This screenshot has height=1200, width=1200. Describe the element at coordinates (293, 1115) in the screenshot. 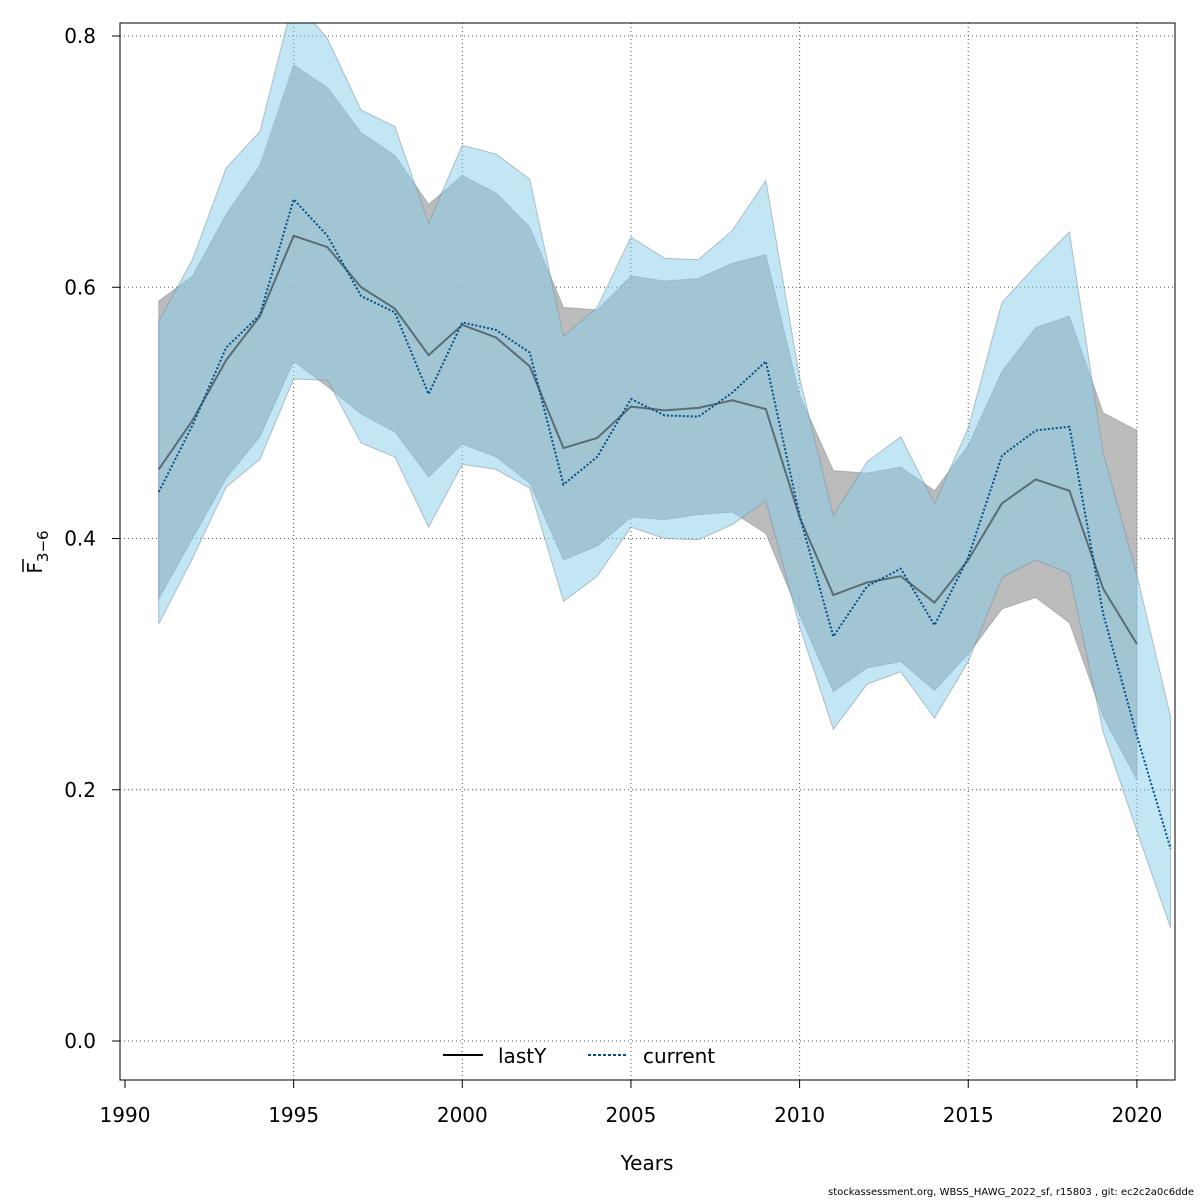

I see `x-tick-label: 1995` at that location.